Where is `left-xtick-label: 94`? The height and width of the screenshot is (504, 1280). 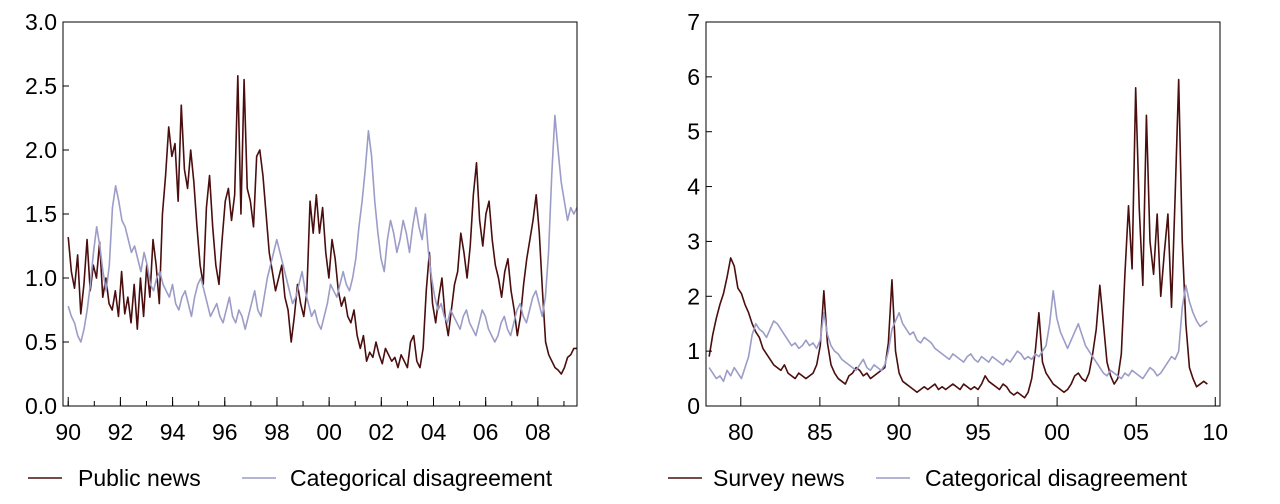
left-xtick-label: 94 is located at coordinates (173, 432).